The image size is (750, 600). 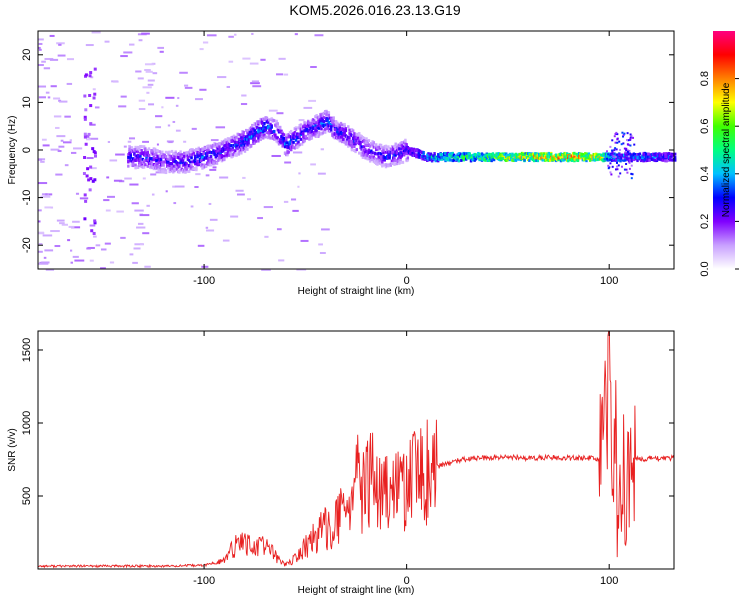 I want to click on x-tick-label: 100, so click(x=609, y=581).